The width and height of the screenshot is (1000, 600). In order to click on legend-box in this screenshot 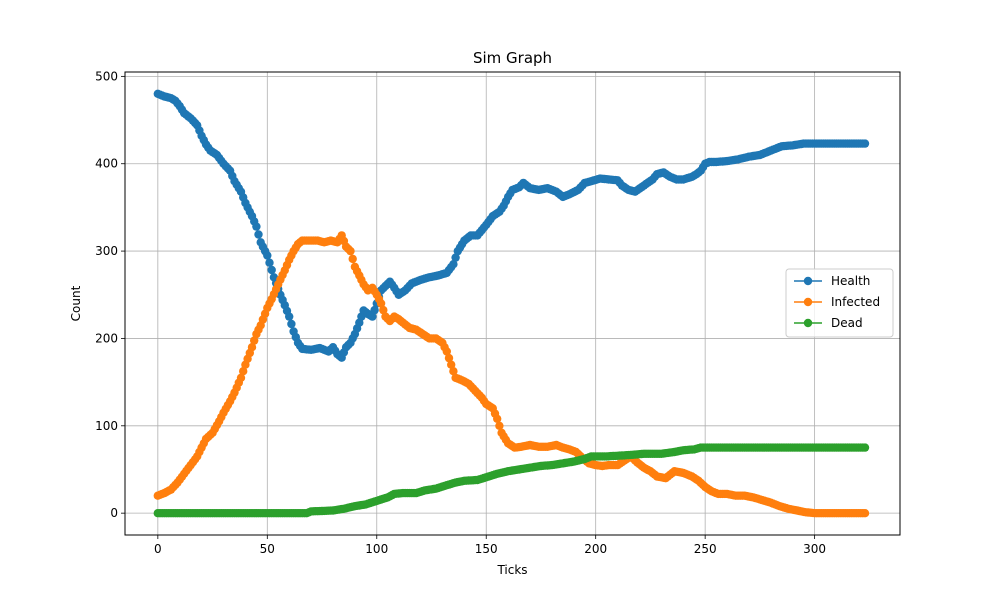, I will do `click(839, 303)`.